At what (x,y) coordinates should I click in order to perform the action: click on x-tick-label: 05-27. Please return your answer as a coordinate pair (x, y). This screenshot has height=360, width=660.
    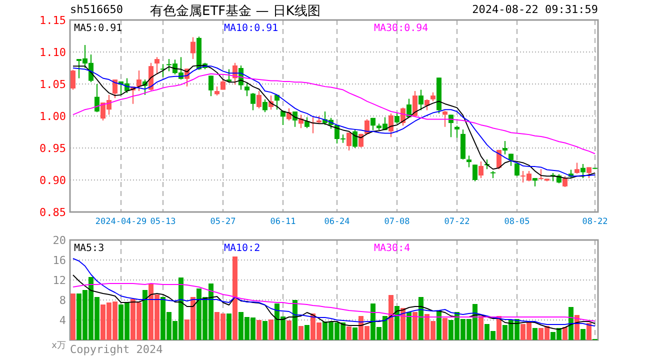
    Looking at the image, I should click on (223, 222).